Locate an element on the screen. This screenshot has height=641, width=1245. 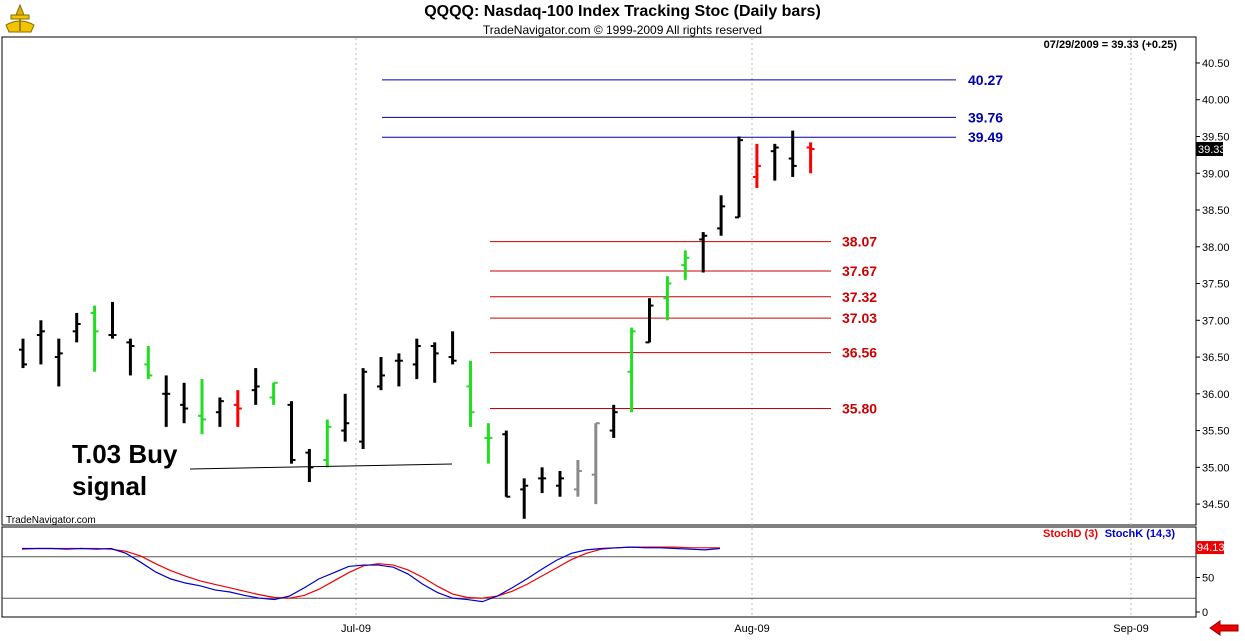
scroll-left-arrow-icon is located at coordinates (1224, 628).